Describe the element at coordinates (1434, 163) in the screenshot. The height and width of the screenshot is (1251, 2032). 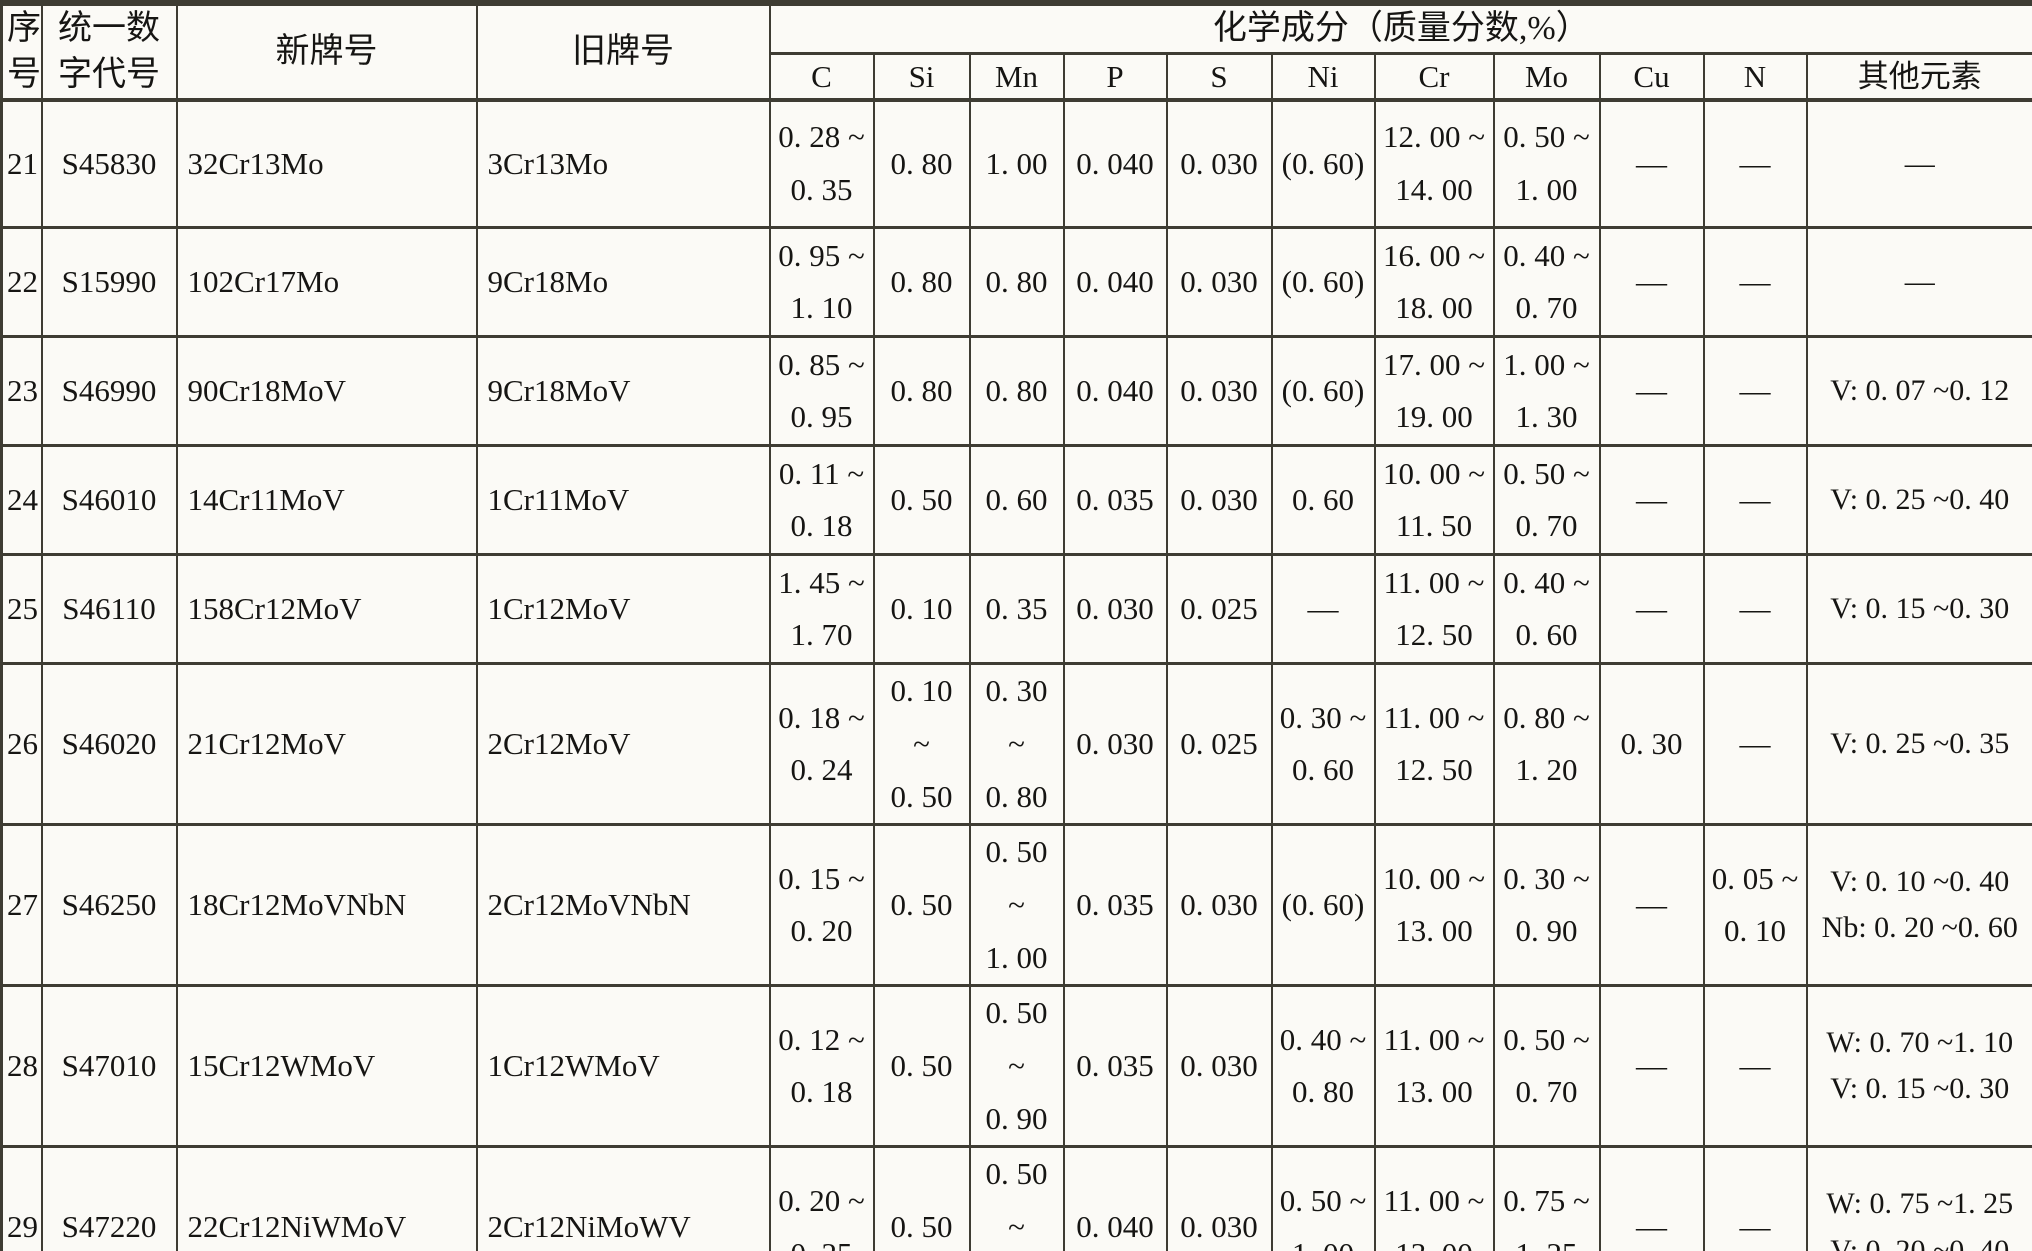
I see `cell-cr: 12. 00 ~ 14. 00` at that location.